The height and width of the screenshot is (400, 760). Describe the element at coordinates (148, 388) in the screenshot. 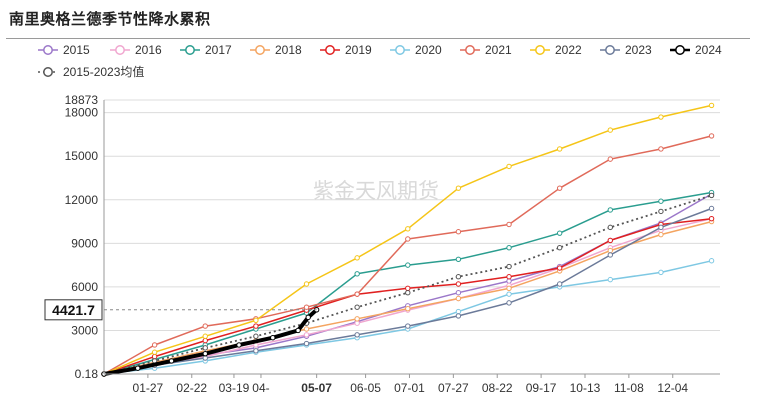

I see `x-tick-label: 01-27` at that location.